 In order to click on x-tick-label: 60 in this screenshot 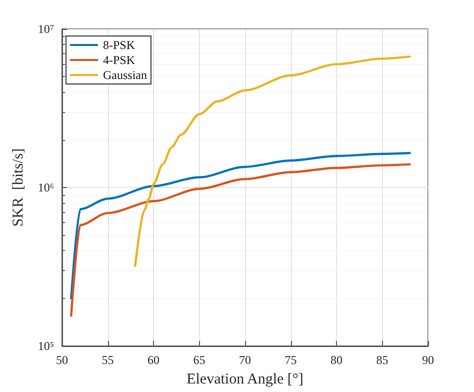, I will do `click(154, 360)`.